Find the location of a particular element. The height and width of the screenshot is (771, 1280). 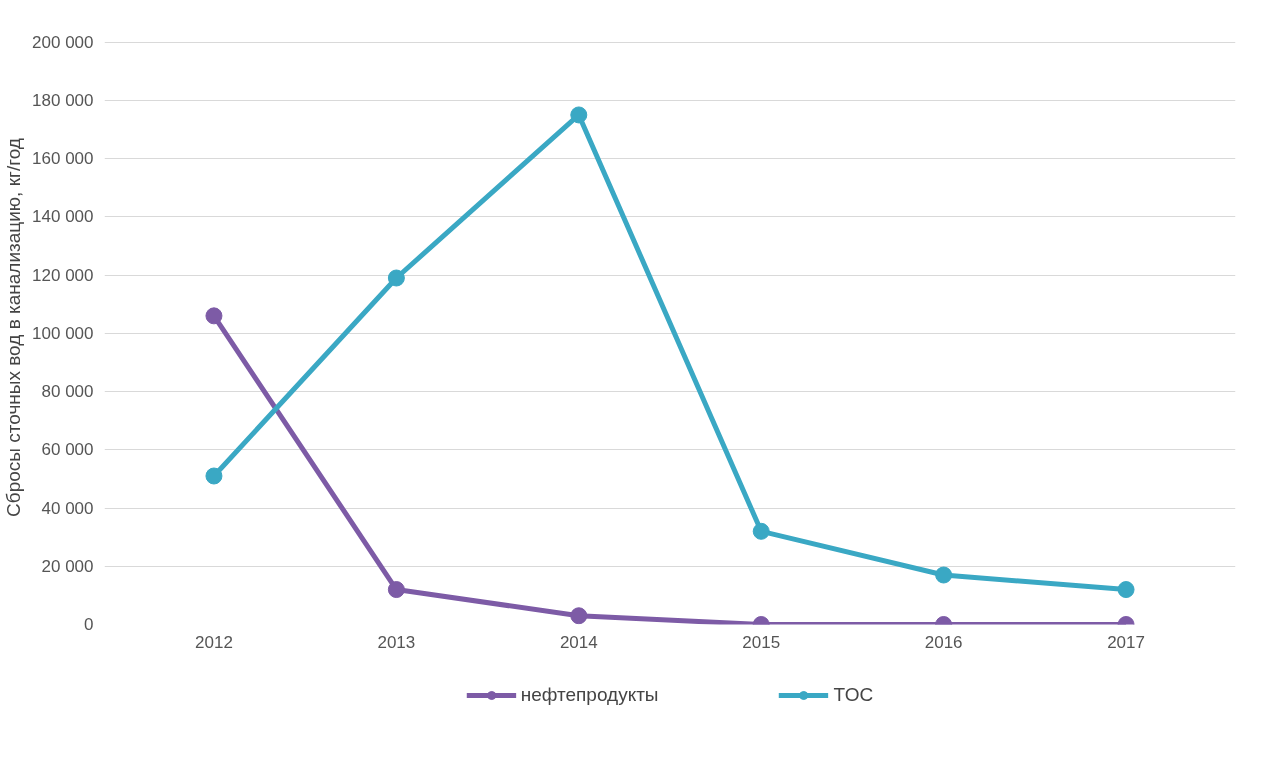

legend-label: нефтепродукты is located at coordinates (589, 695).